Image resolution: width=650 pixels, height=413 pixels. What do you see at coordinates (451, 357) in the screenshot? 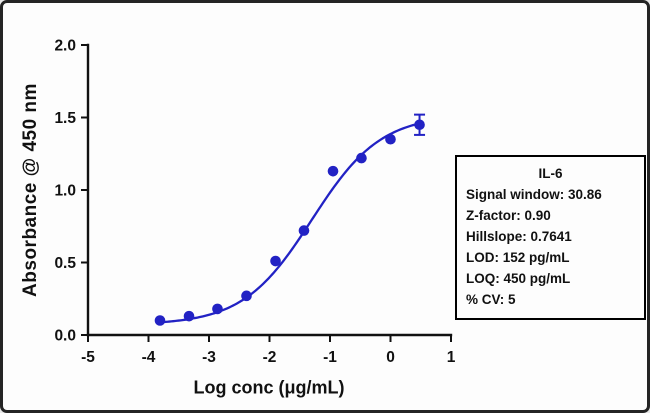
I see `x-tick-label: 1` at bounding box center [451, 357].